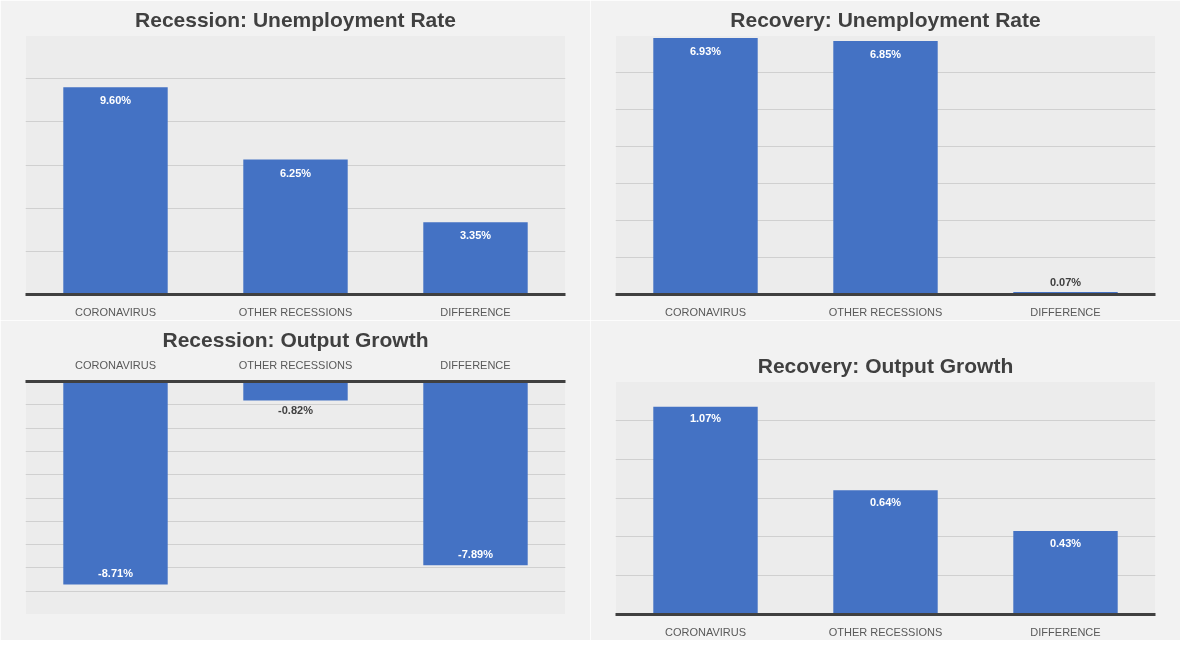 Image resolution: width=1199 pixels, height=670 pixels. I want to click on data-label: 6.85%, so click(885, 54).